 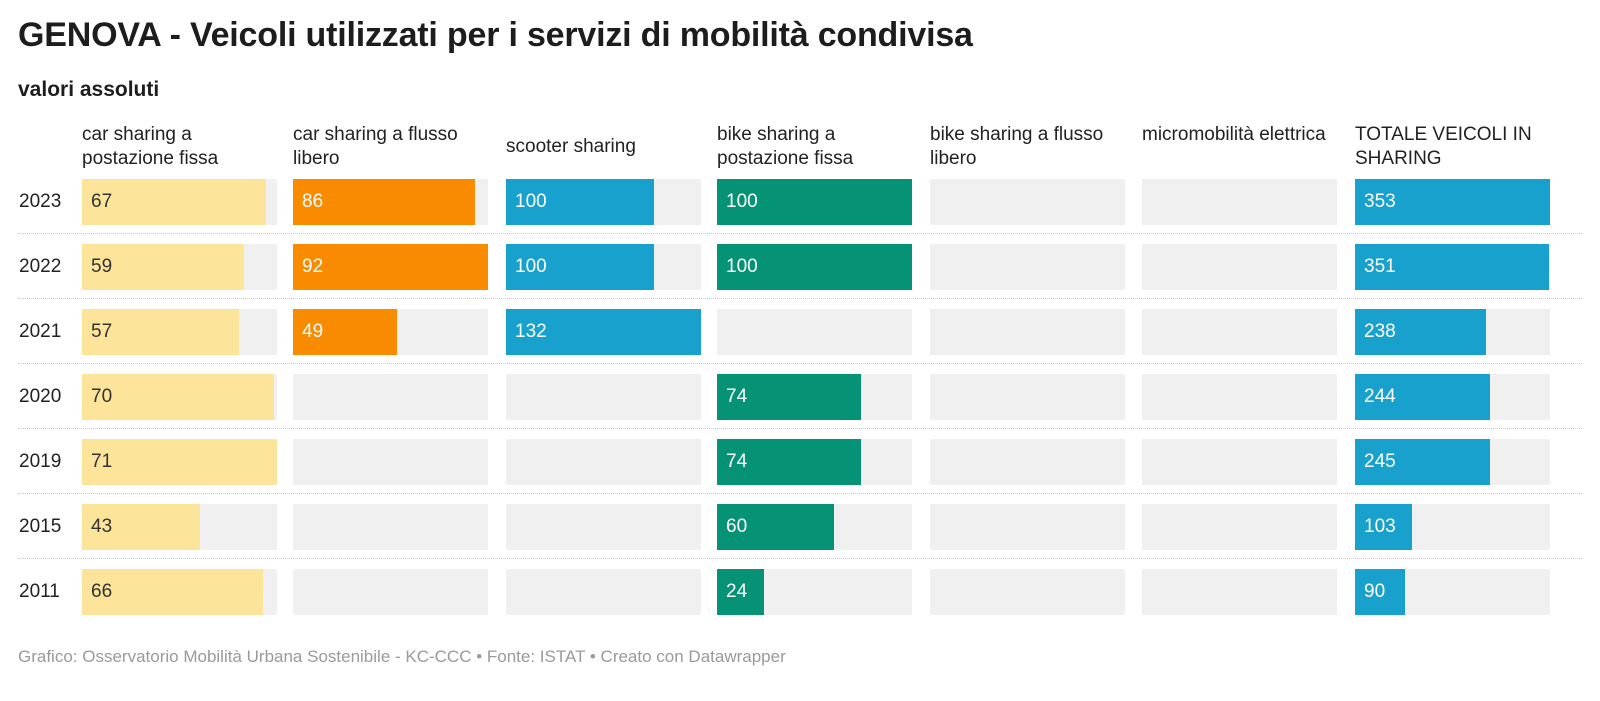 What do you see at coordinates (40, 396) in the screenshot?
I see `row-label-2020: 2020` at bounding box center [40, 396].